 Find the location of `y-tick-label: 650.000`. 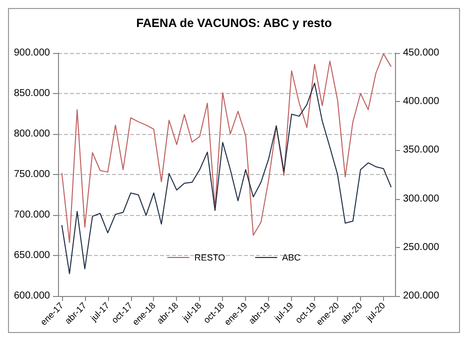

y-tick-label: 650.000 is located at coordinates (32, 255).